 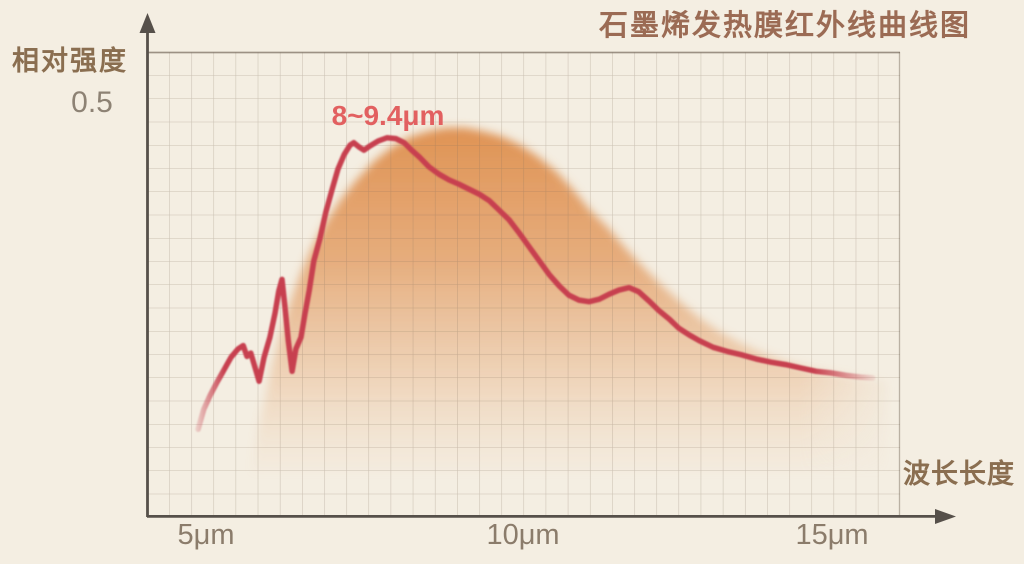 What do you see at coordinates (92, 102) in the screenshot?
I see `y-axis-tick-label: 0.5` at bounding box center [92, 102].